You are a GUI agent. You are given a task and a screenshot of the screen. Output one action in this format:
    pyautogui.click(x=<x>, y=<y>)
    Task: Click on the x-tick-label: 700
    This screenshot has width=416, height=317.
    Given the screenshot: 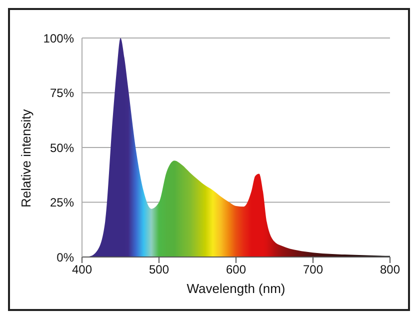 What is the action you would take?
    pyautogui.click(x=313, y=269)
    